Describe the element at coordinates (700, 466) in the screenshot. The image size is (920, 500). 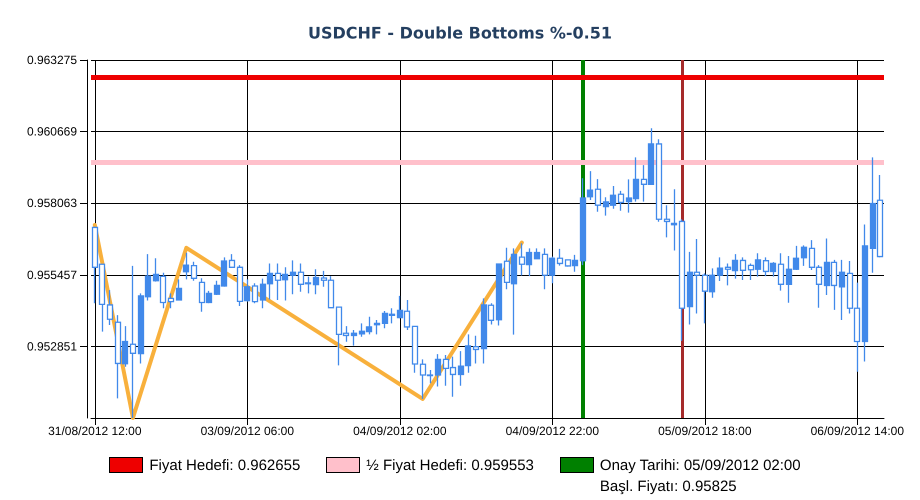
I see `text: Onay Tarihi: 05/09/2012 02:00` at that location.